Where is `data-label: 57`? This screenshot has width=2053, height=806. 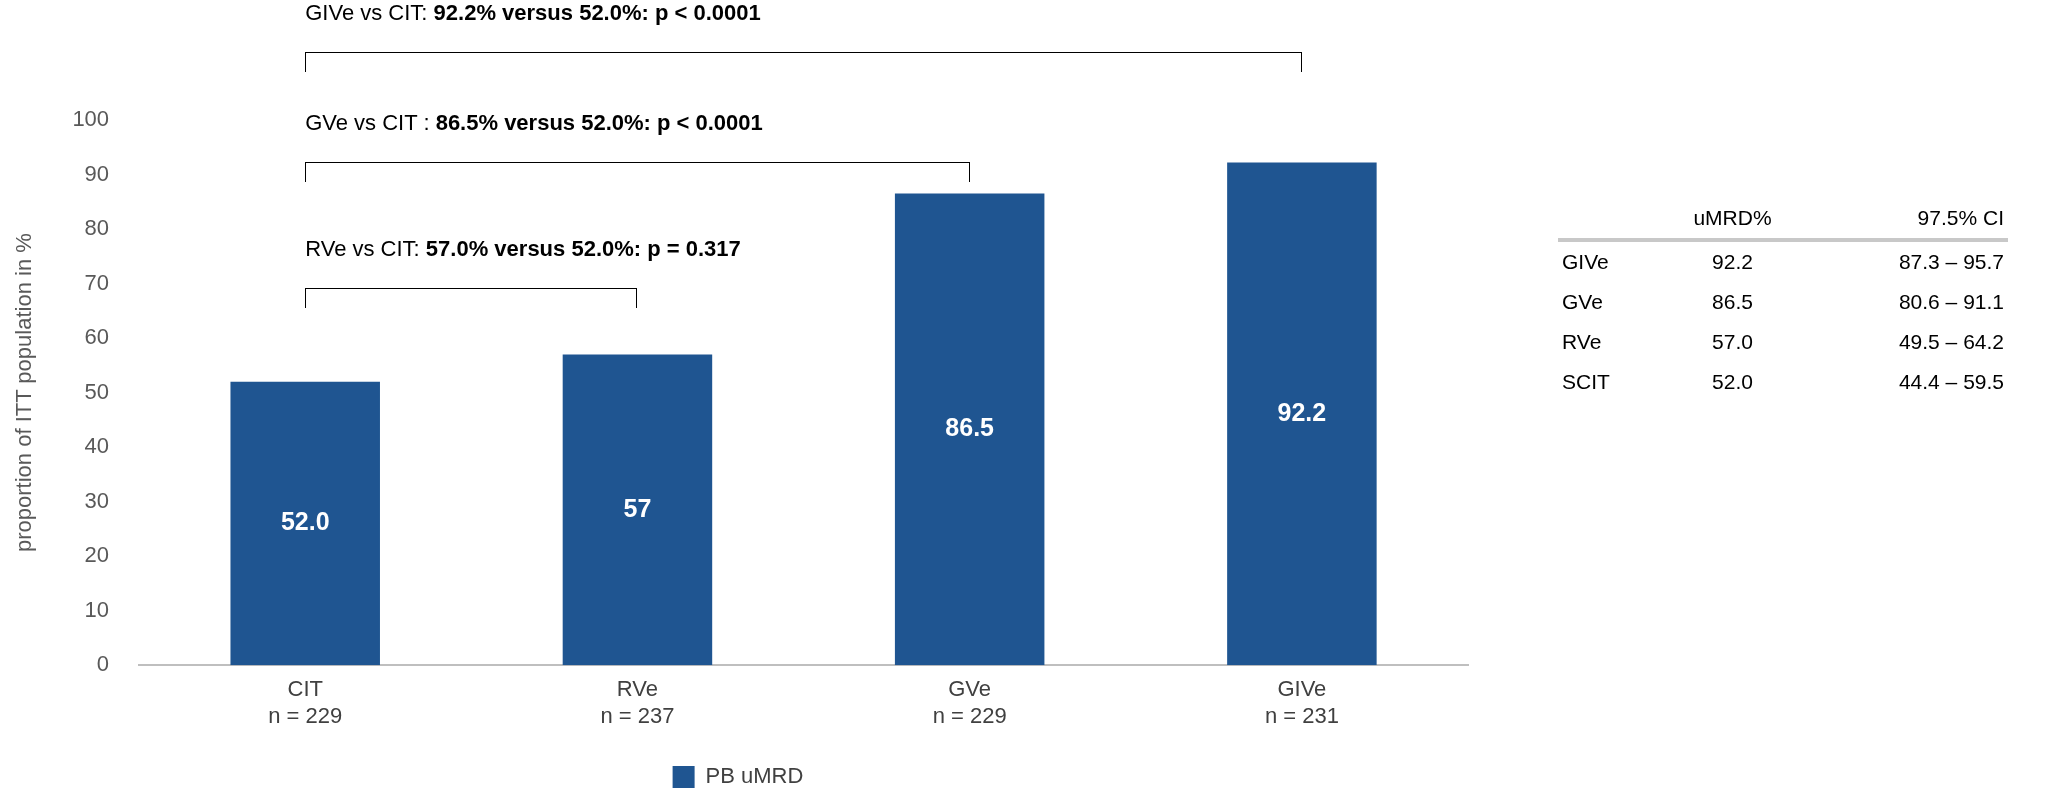
data-label: 57 is located at coordinates (637, 507).